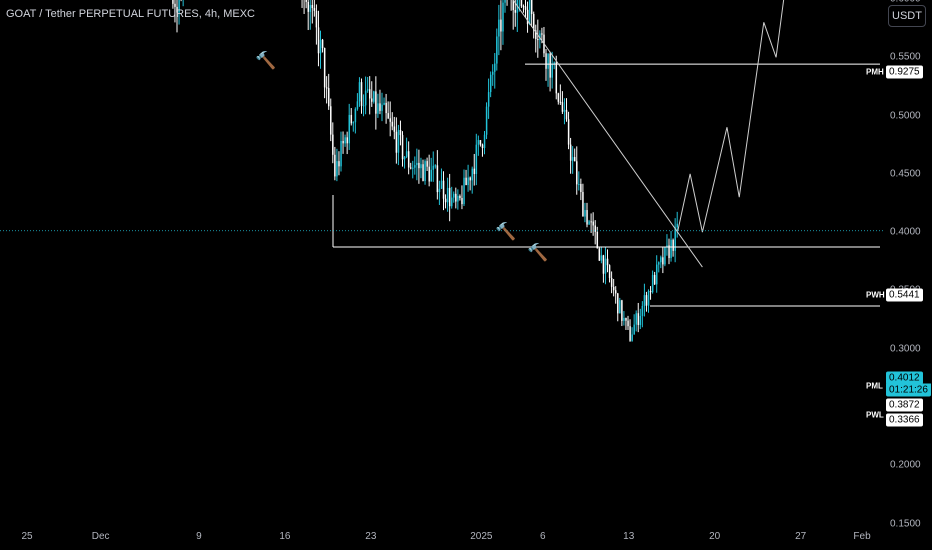  What do you see at coordinates (907, 16) in the screenshot?
I see `currency-button: USDT` at bounding box center [907, 16].